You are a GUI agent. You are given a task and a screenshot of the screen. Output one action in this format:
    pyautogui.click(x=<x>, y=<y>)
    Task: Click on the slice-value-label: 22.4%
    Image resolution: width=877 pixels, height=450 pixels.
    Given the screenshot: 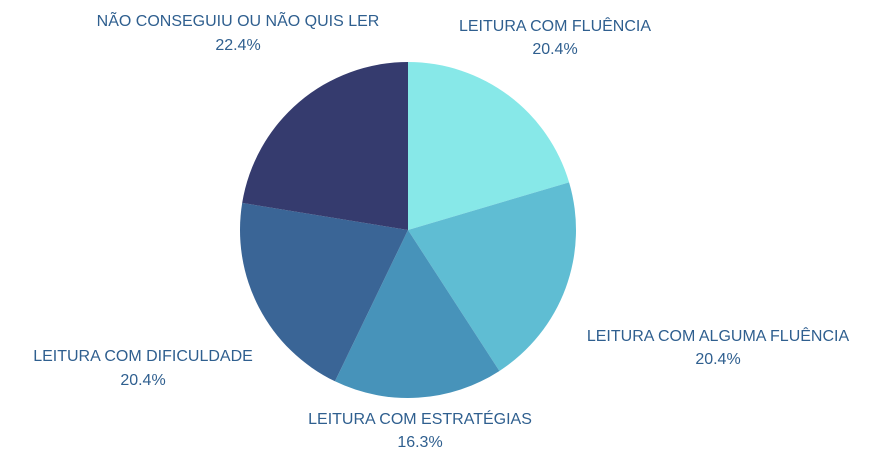 What is the action you would take?
    pyautogui.click(x=237, y=45)
    